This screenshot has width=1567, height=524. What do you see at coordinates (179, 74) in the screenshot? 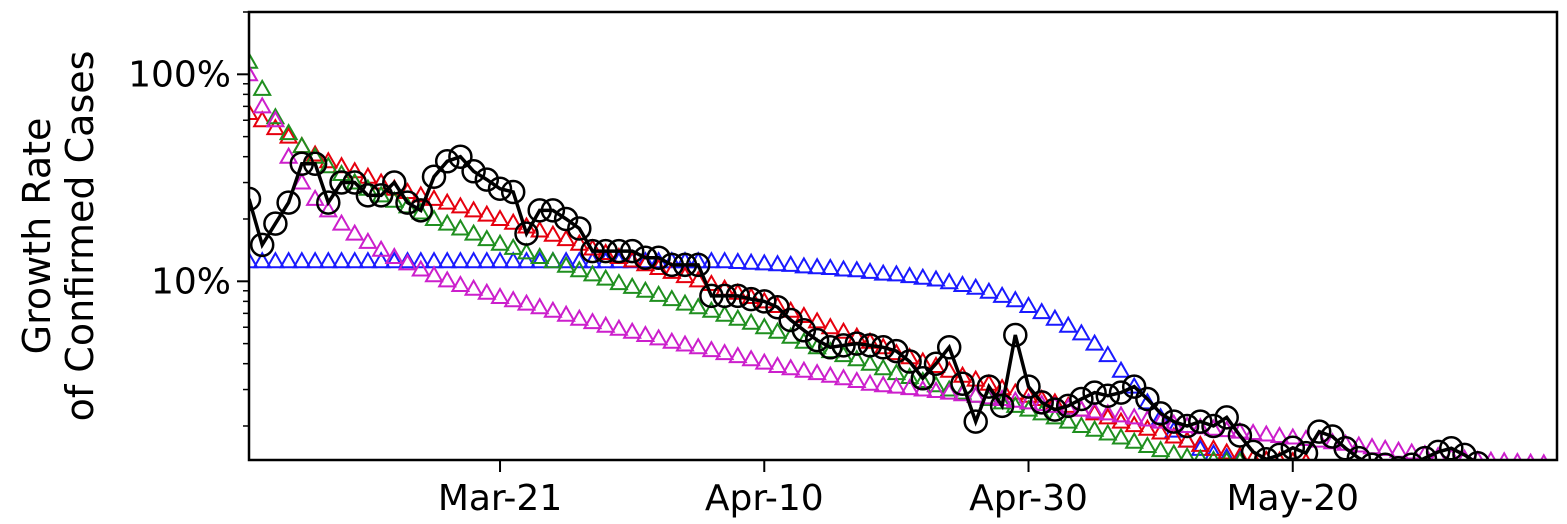
I see `y-tick-label: 100%` at bounding box center [179, 74].